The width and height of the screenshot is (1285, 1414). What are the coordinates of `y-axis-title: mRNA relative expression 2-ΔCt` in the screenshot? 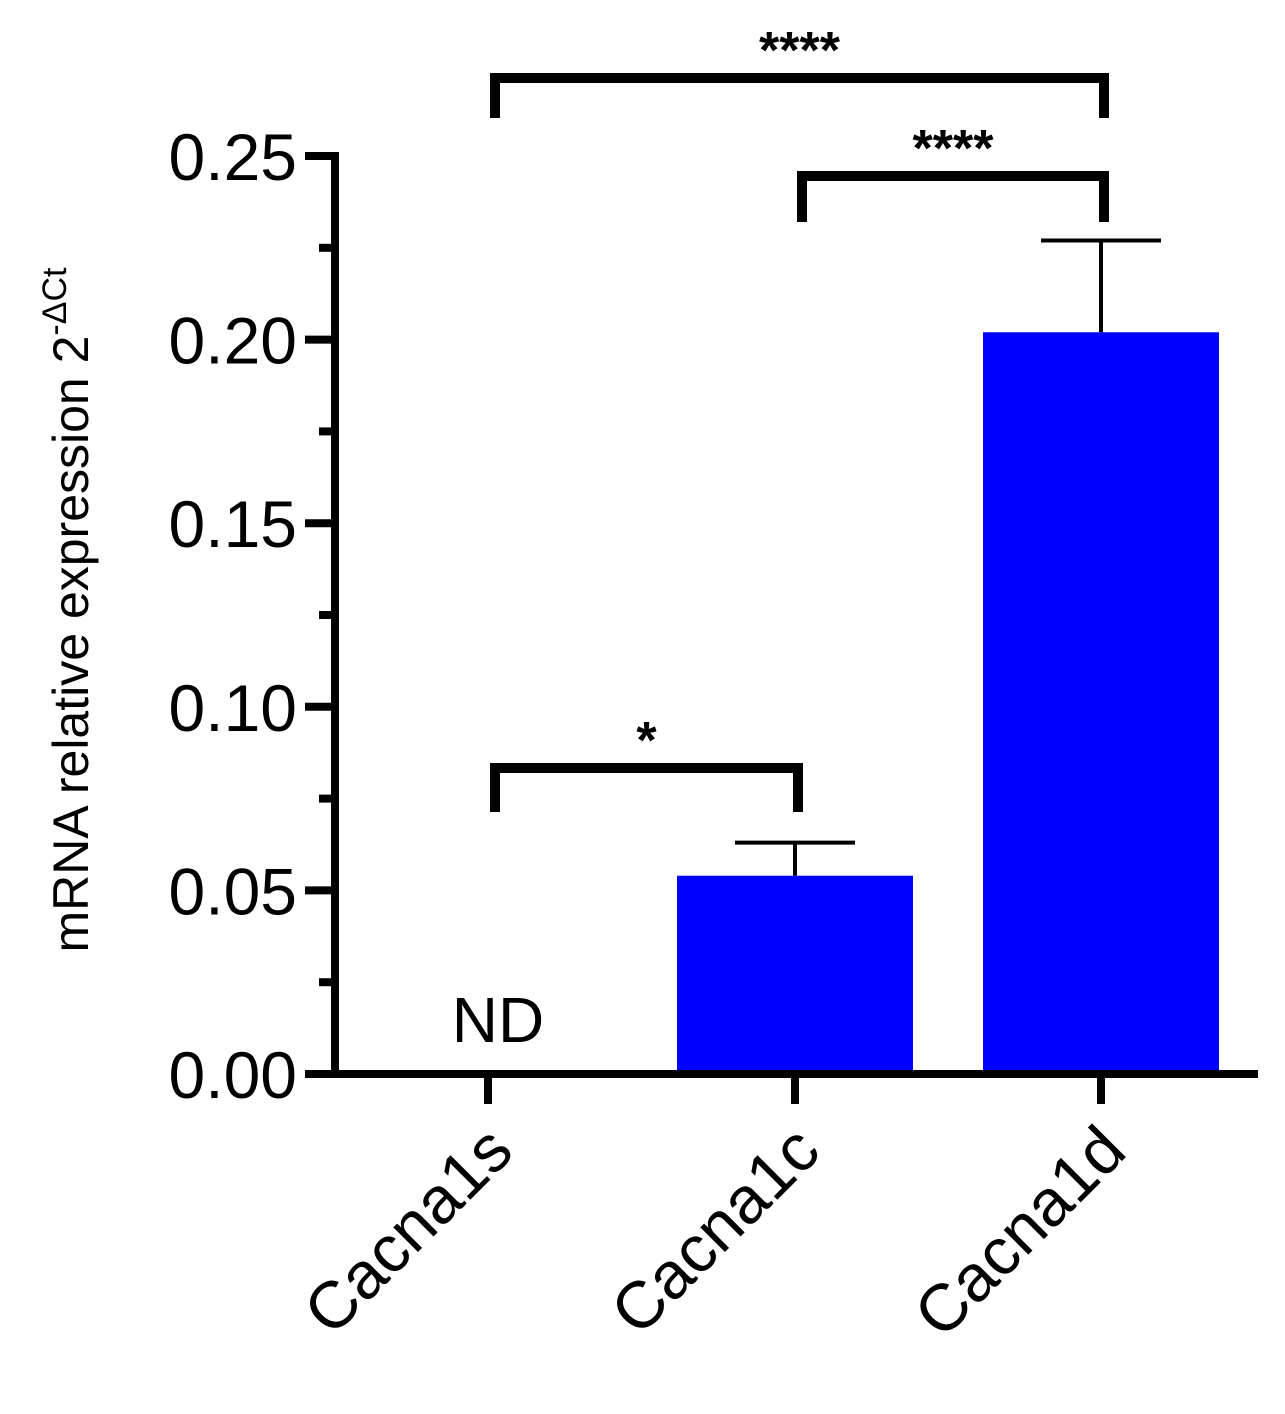 It's located at (67, 610).